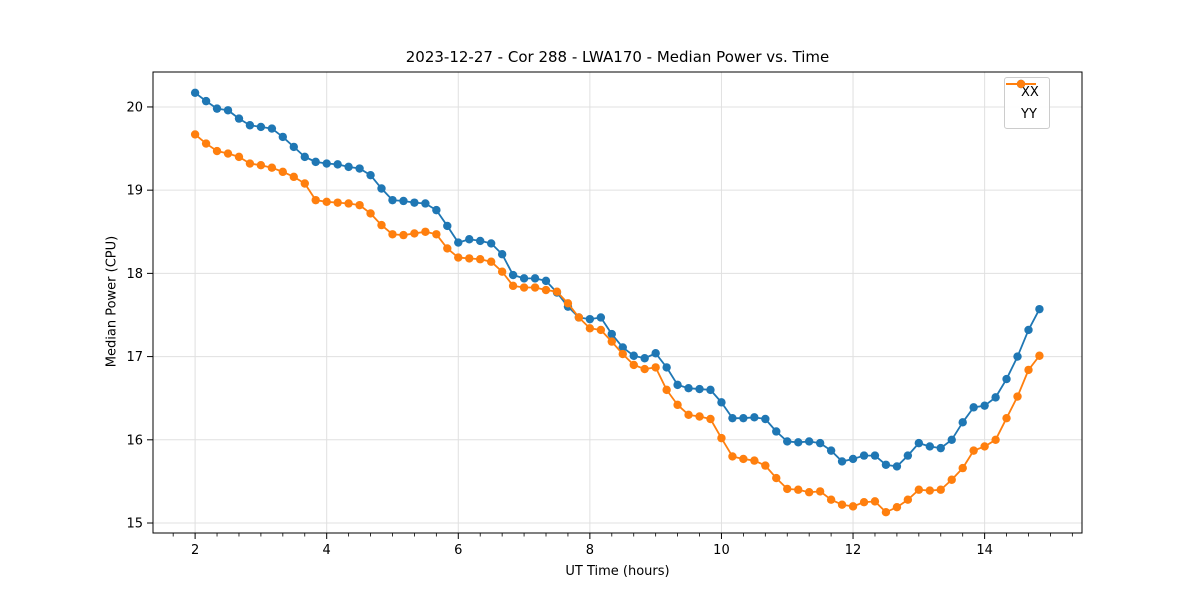 The height and width of the screenshot is (600, 1200). I want to click on y-tick-label: 15, so click(134, 524).